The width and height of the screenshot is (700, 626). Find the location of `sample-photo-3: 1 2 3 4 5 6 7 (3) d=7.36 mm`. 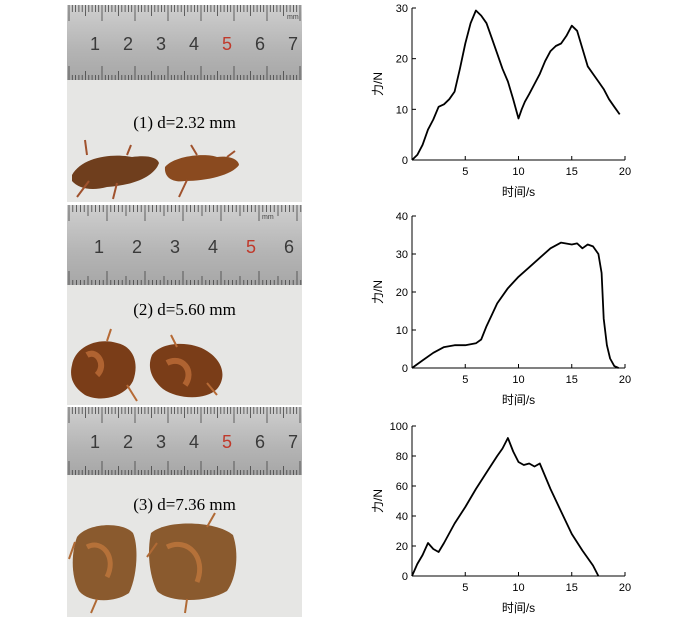

sample-photo-3: 1 2 3 4 5 6 7 (3) d=7.36 mm is located at coordinates (184, 512).